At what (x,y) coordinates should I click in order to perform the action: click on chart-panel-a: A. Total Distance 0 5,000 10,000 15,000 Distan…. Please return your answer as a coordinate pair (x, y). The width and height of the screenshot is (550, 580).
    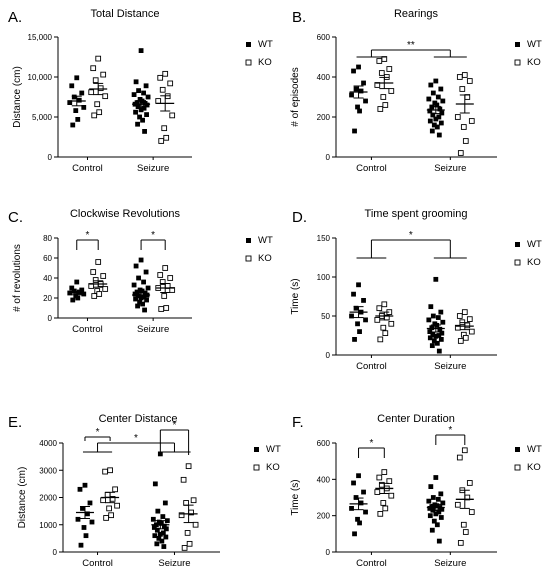
    Looking at the image, I should click on (140, 91).